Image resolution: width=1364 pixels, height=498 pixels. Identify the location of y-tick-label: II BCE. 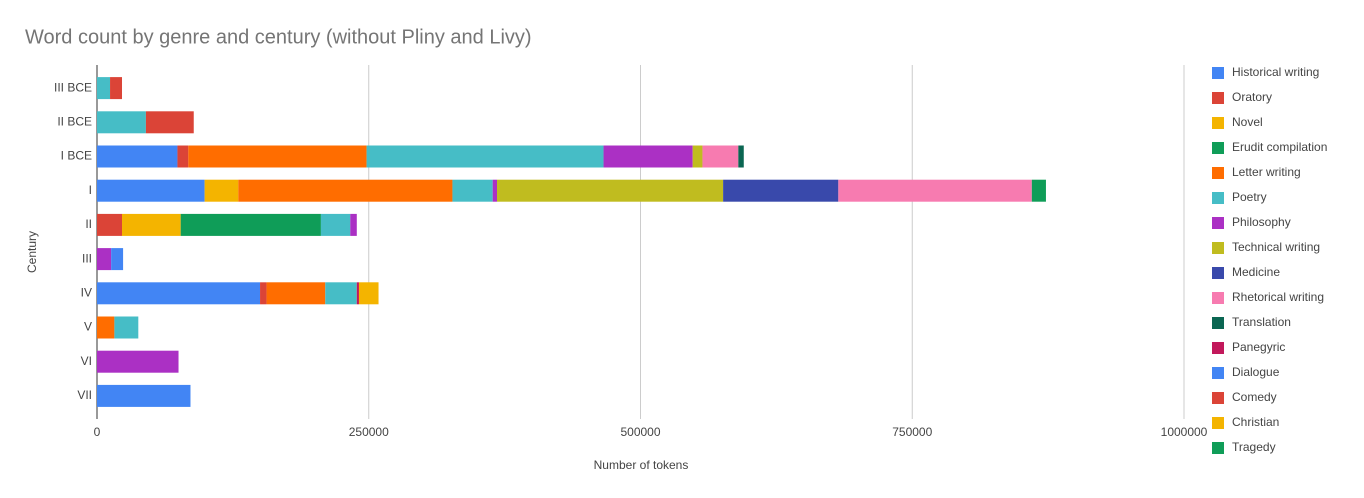
(74, 121).